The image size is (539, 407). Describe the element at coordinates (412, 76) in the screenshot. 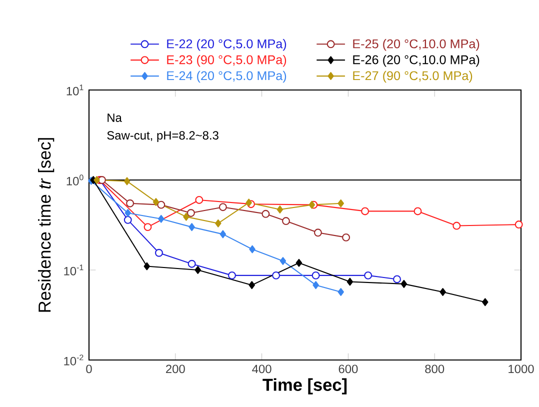

I see `legend-label: E-27 (90 °C,5.0 MPa)` at that location.